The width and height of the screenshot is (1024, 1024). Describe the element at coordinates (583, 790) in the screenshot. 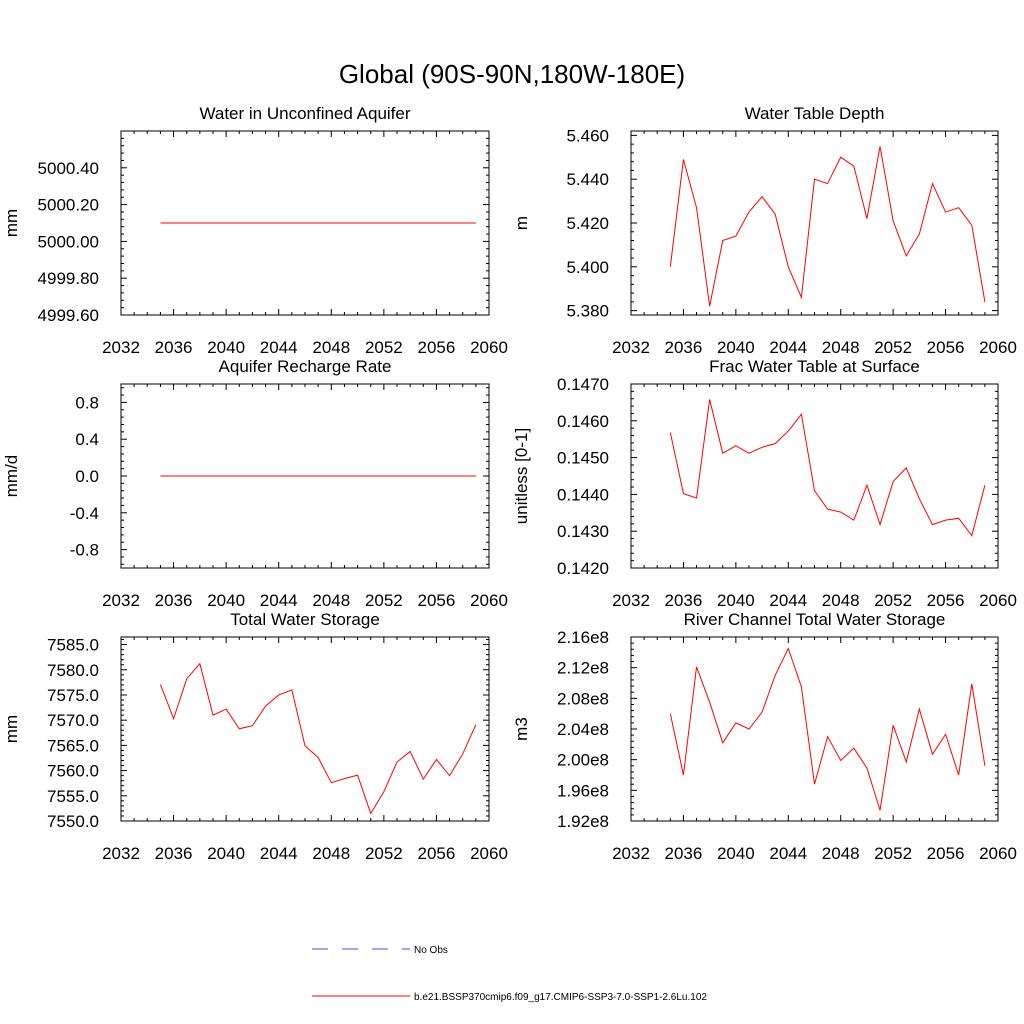

I see `y-tick-label: 1.96e8` at that location.